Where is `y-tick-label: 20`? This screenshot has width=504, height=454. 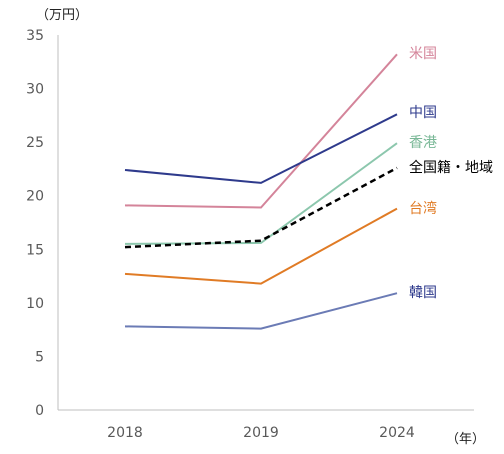 y-tick-label: 20 is located at coordinates (35, 197).